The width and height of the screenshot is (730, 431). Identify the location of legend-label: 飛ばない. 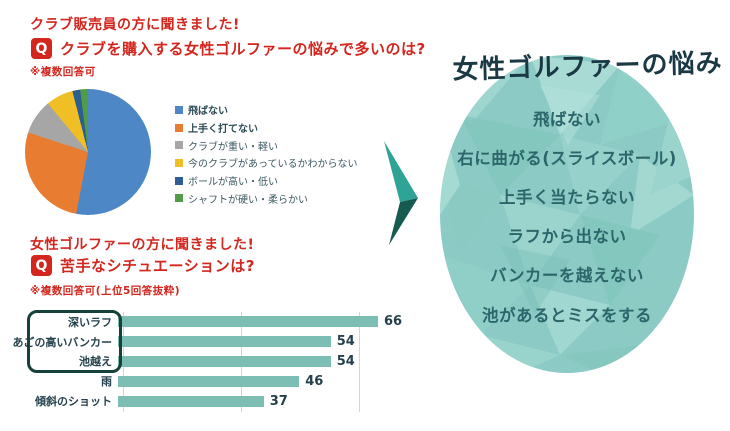
(208, 112).